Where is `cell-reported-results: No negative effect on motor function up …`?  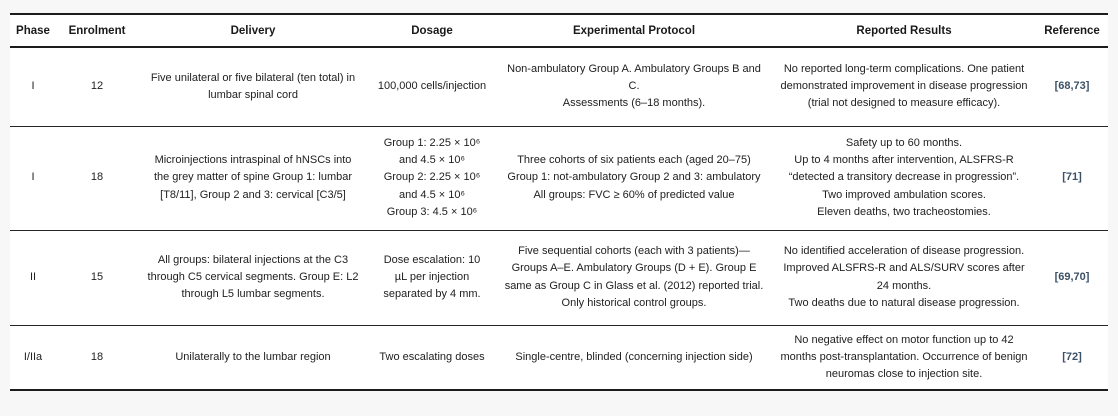
cell-reported-results: No negative effect on motor function up … is located at coordinates (904, 357).